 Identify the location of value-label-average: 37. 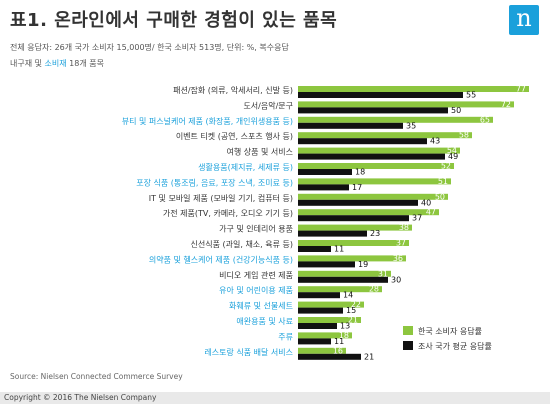
(417, 218).